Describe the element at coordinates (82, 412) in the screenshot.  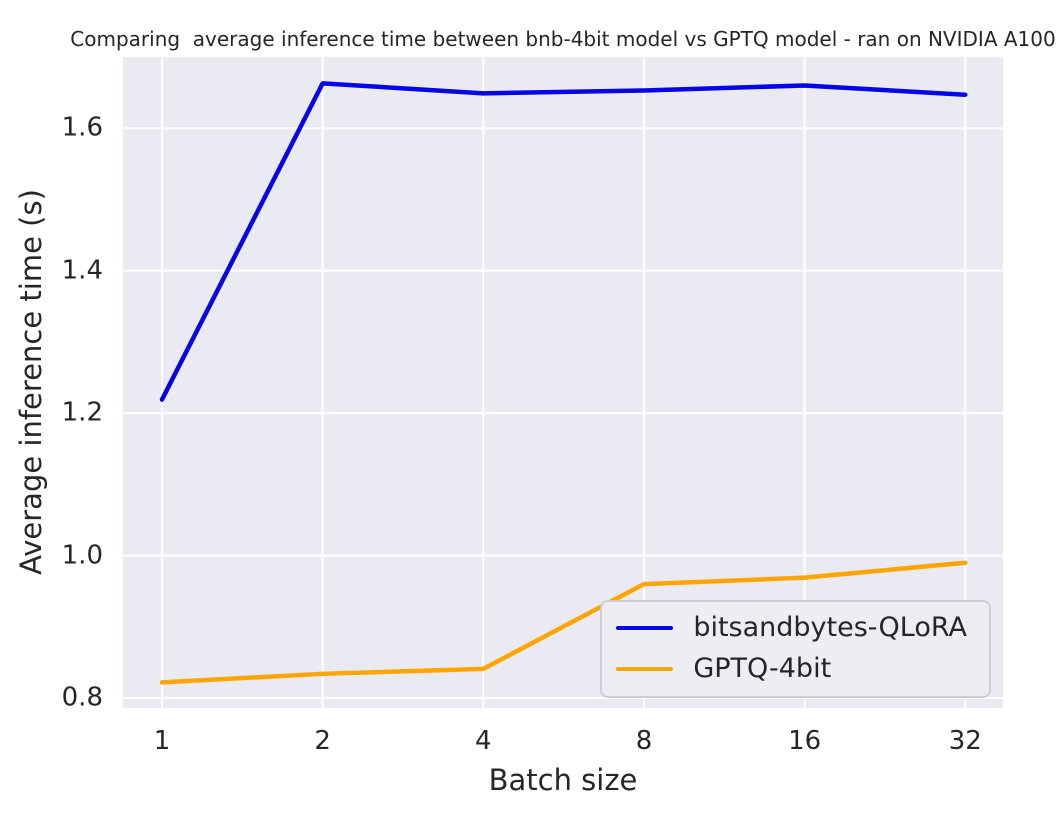
I see `y-tick-label: 1.2` at that location.